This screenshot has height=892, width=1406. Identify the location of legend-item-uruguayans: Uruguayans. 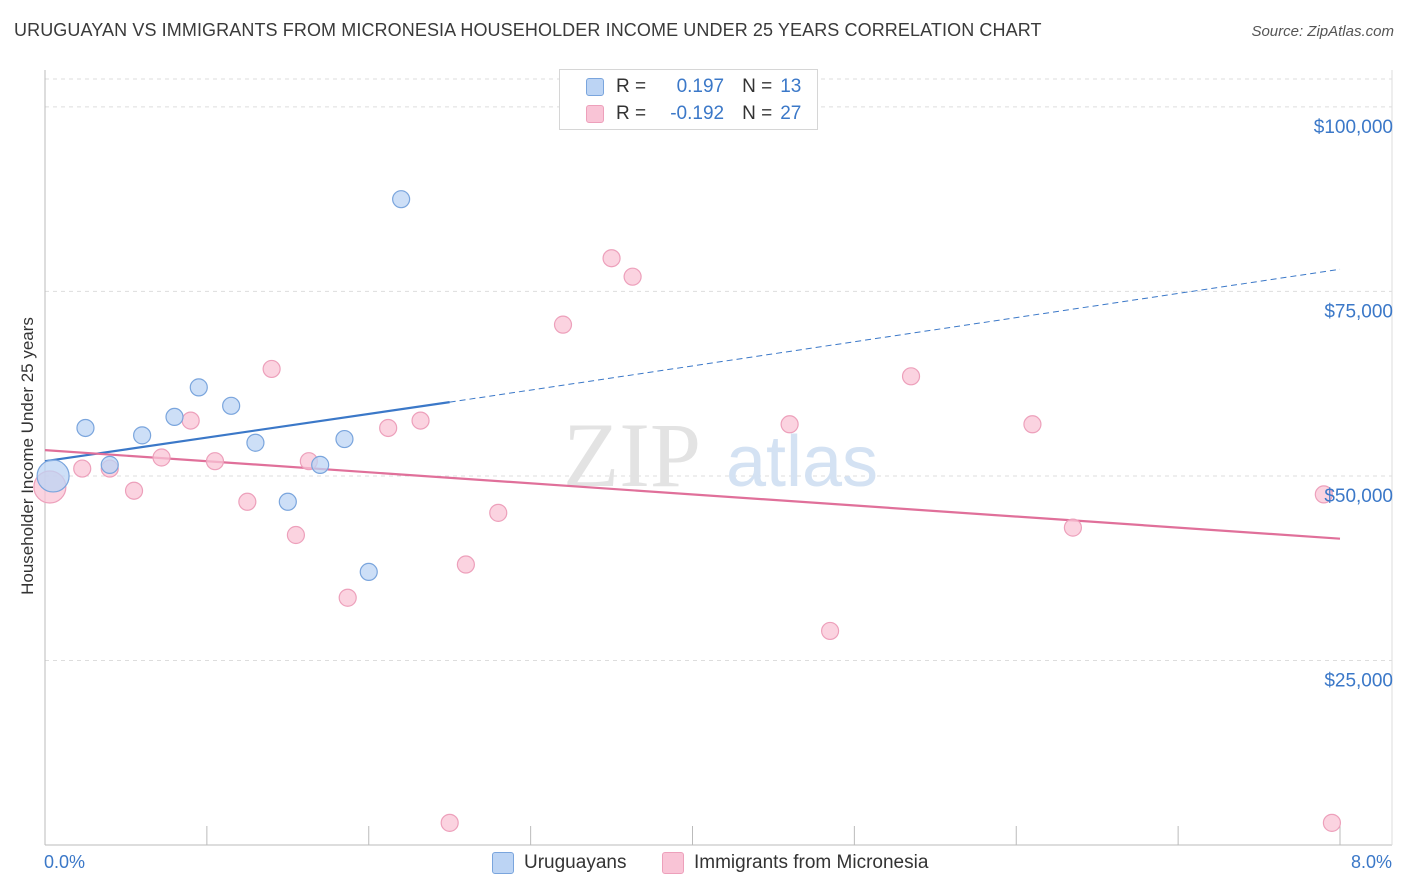
(559, 863).